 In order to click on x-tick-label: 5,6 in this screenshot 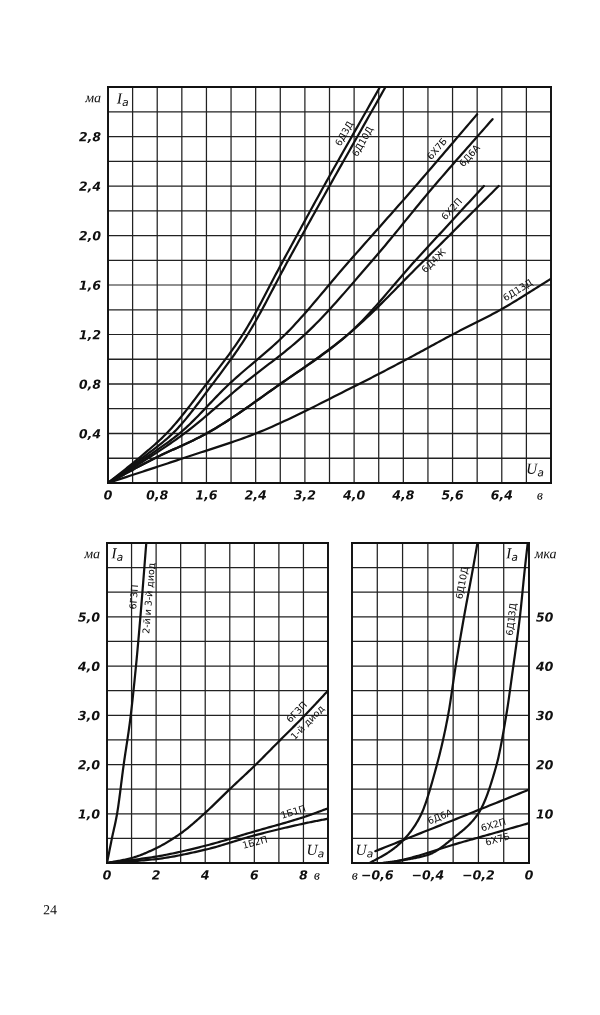, I will do `click(452, 496)`.